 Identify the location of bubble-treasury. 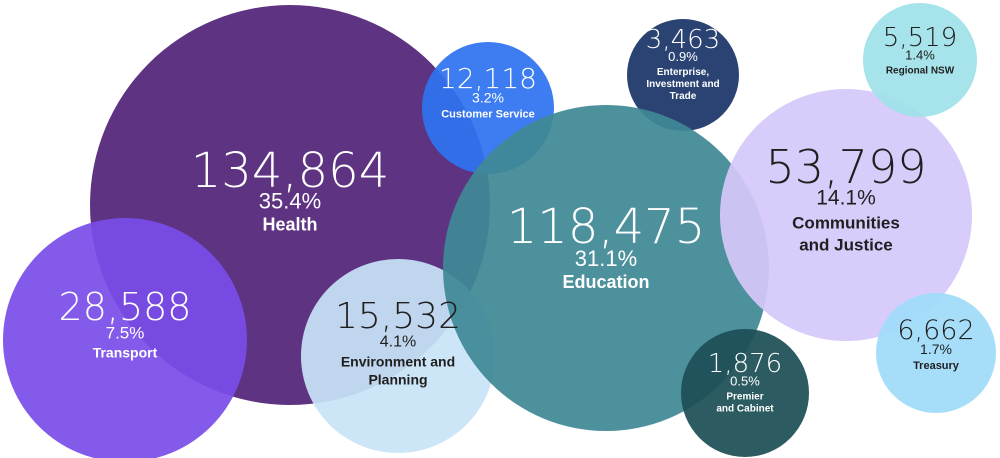
(936, 353).